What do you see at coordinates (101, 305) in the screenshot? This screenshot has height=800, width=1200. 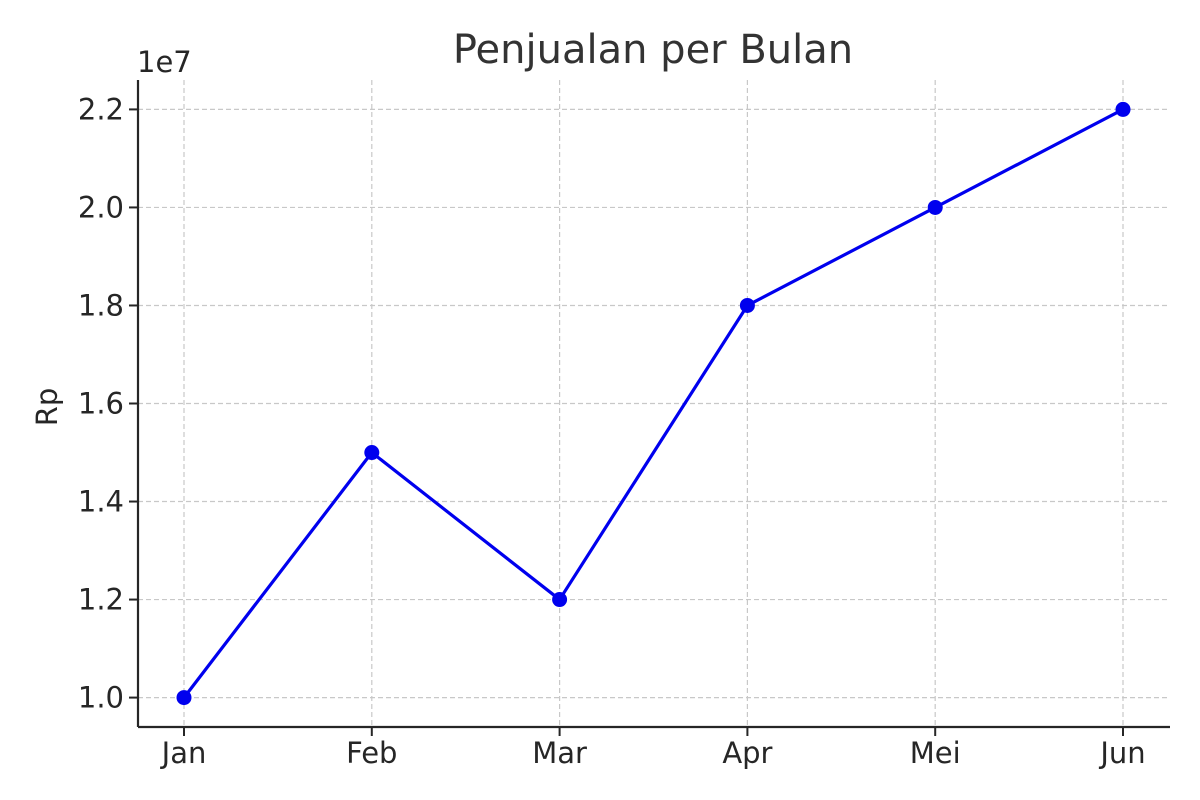 I see `y-tick-label: 1.8` at bounding box center [101, 305].